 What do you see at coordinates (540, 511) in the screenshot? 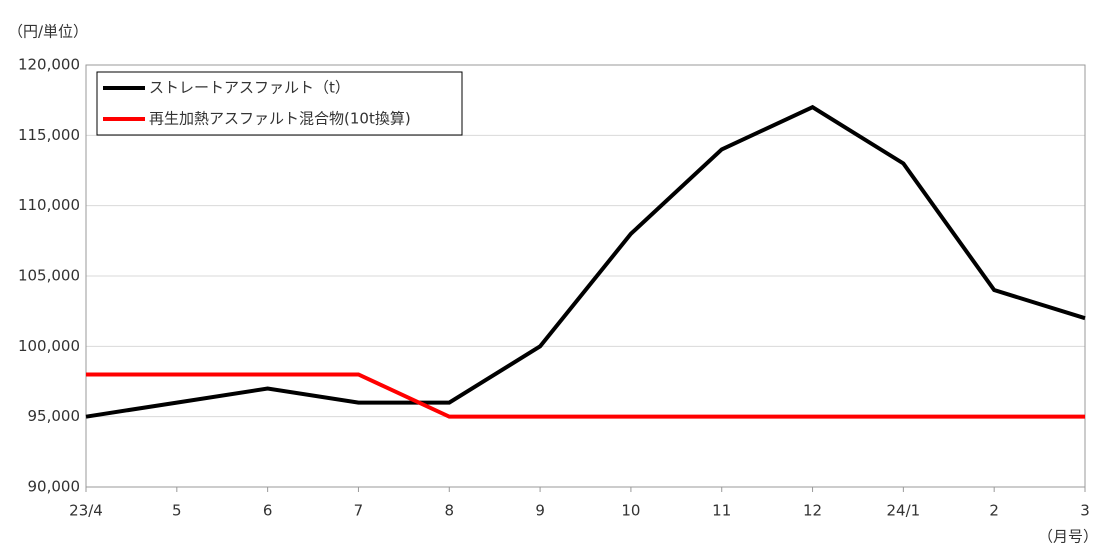
I see `x-tick-label: 9` at bounding box center [540, 511].